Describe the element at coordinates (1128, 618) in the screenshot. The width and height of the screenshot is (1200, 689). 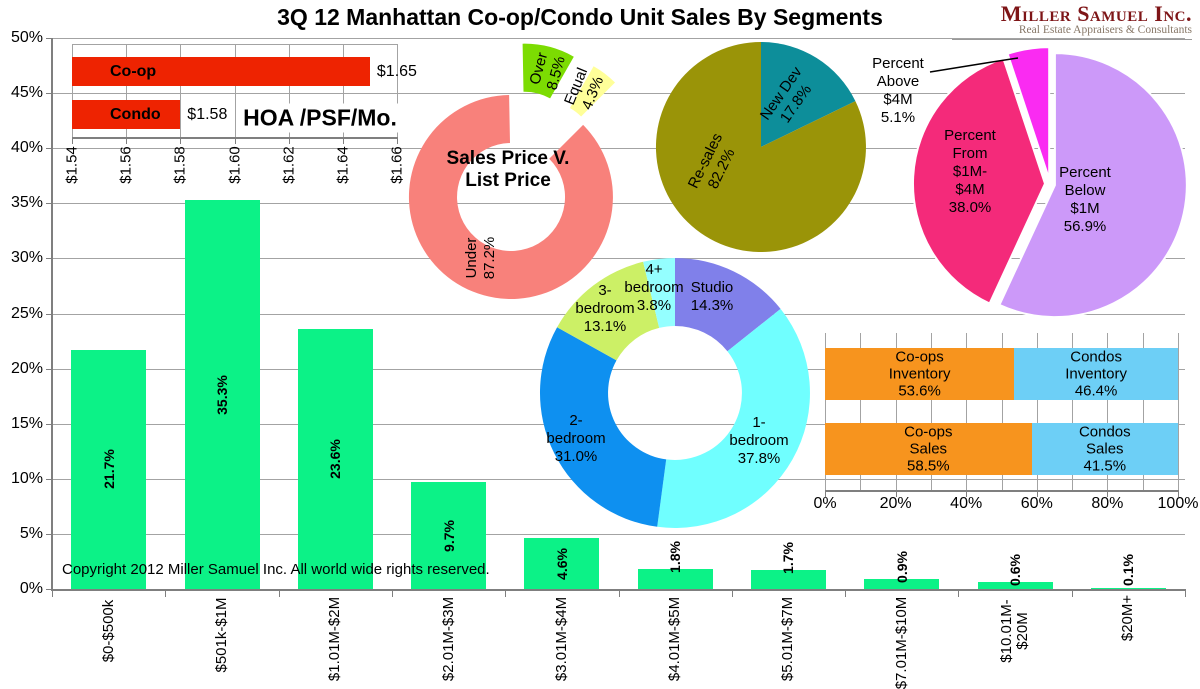
I see `x-category-label: $20M+` at that location.